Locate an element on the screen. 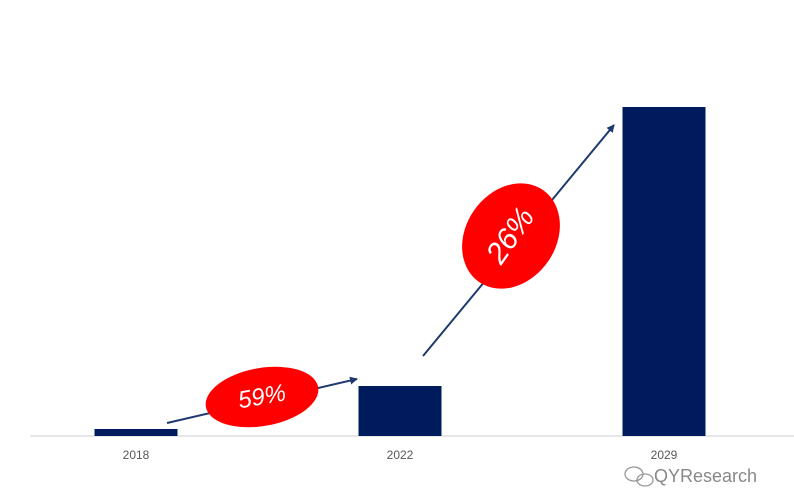  x-tick-label: 2018 is located at coordinates (136, 455).